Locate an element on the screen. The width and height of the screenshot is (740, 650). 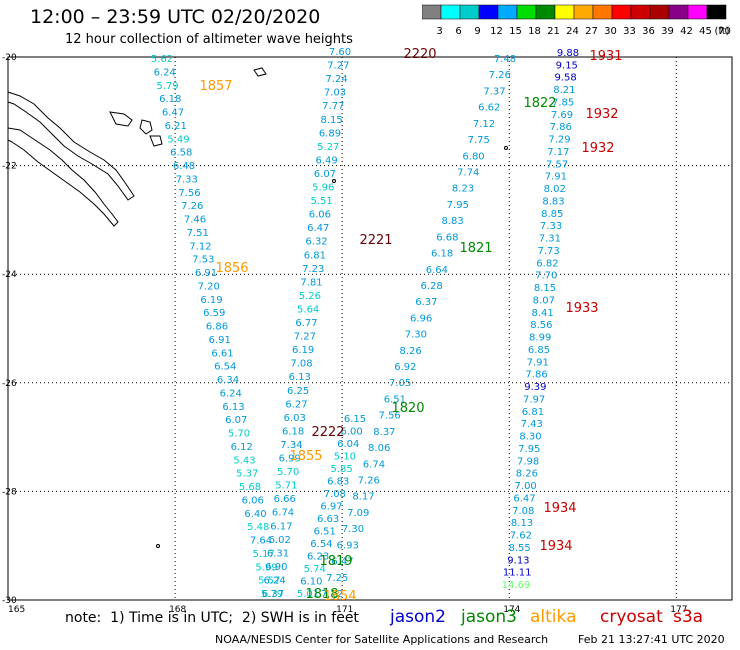
wave-height-value: 5.27 is located at coordinates (328, 147).